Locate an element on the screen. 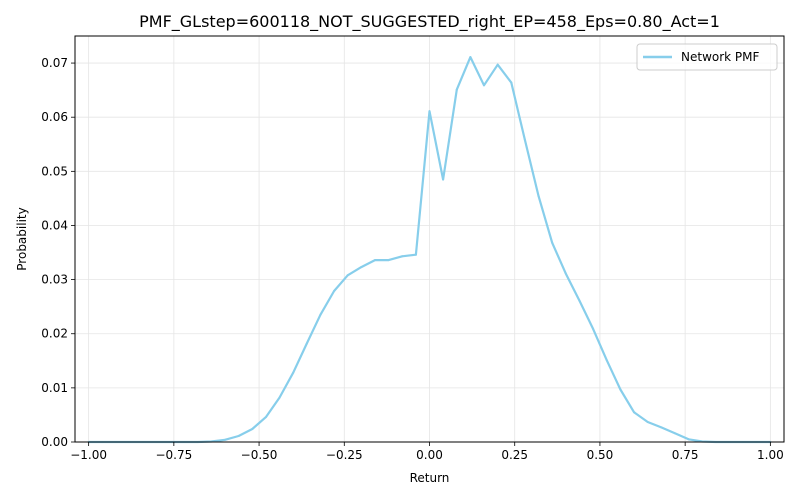 The image size is (800, 500). y-tick-label: 0.03 is located at coordinates (54, 280).